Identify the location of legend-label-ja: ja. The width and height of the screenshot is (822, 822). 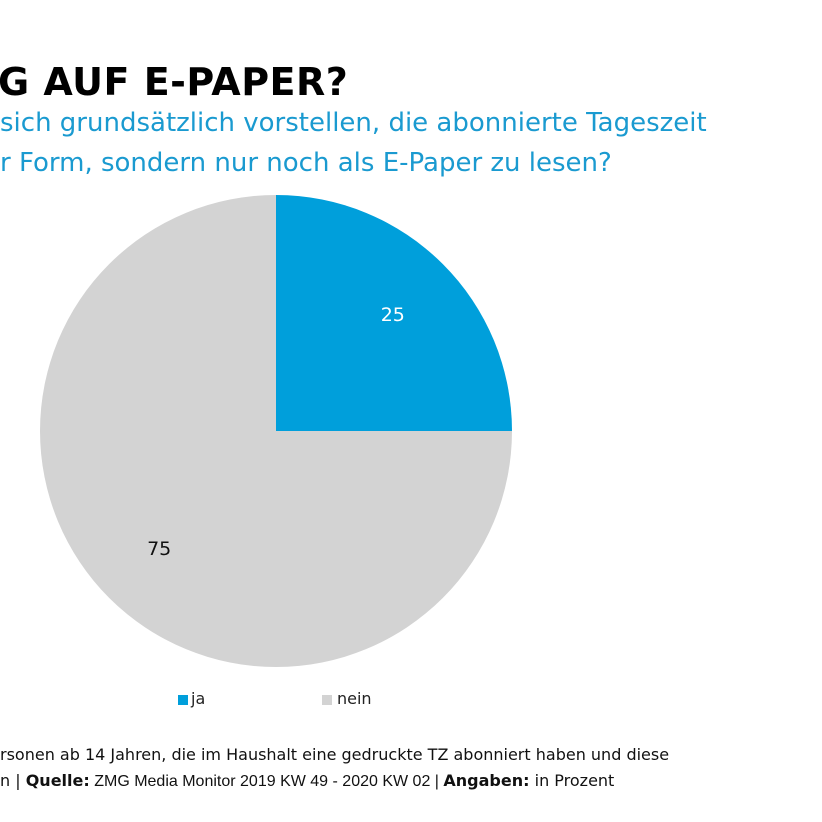
(198, 698).